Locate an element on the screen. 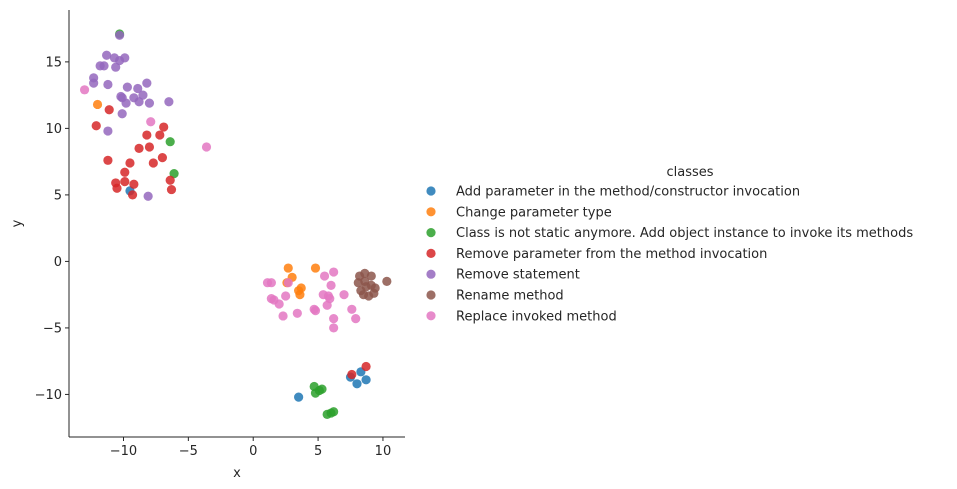 This screenshot has height=489, width=957. legend-title: classes is located at coordinates (689, 172).